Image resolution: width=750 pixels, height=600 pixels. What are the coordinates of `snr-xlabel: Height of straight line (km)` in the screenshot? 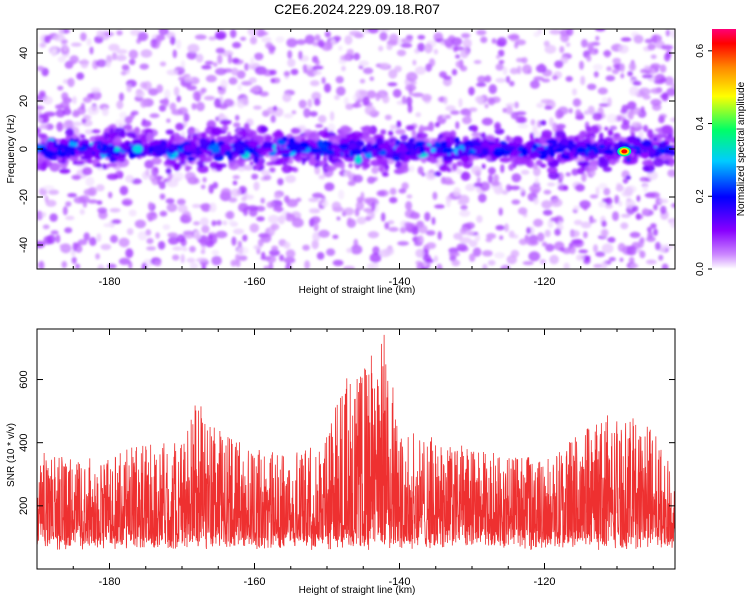 It's located at (357, 590).